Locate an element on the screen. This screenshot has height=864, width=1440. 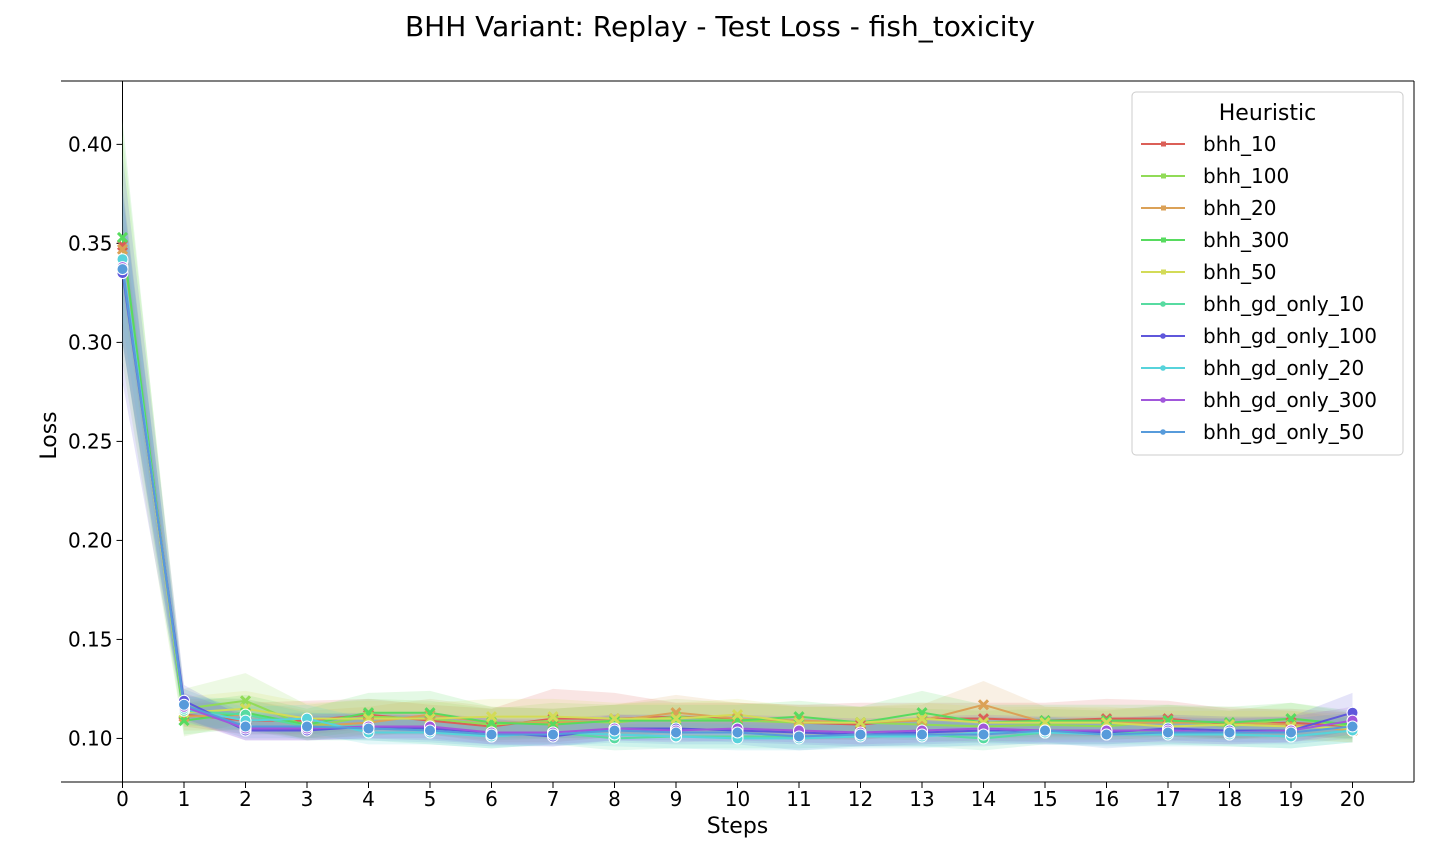
y-tick-label: 0.10 is located at coordinates (90, 738).